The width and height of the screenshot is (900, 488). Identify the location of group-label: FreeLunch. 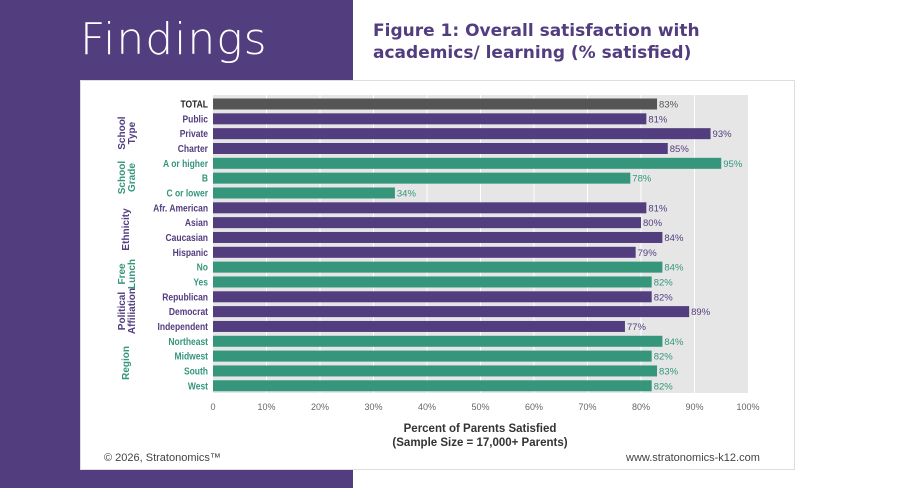
(127, 274).